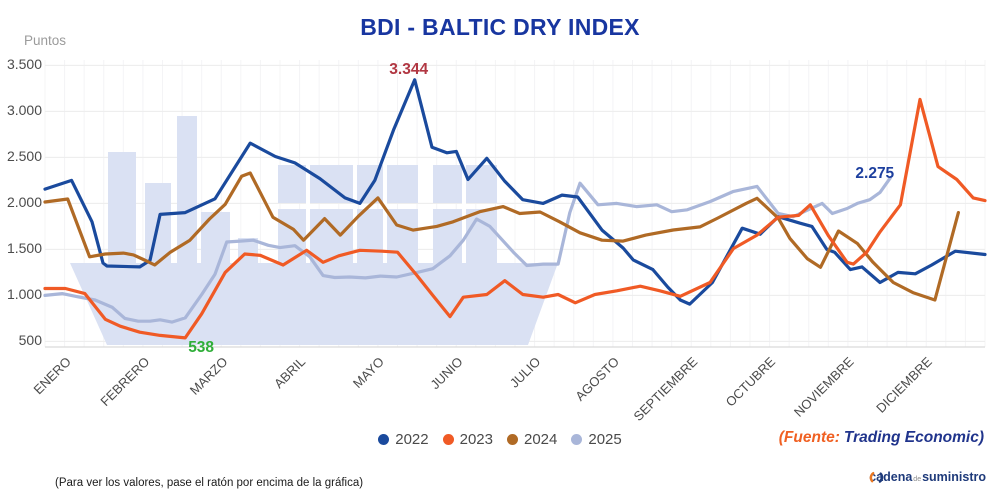  I want to click on legend-item-2023: 2023, so click(467, 439).